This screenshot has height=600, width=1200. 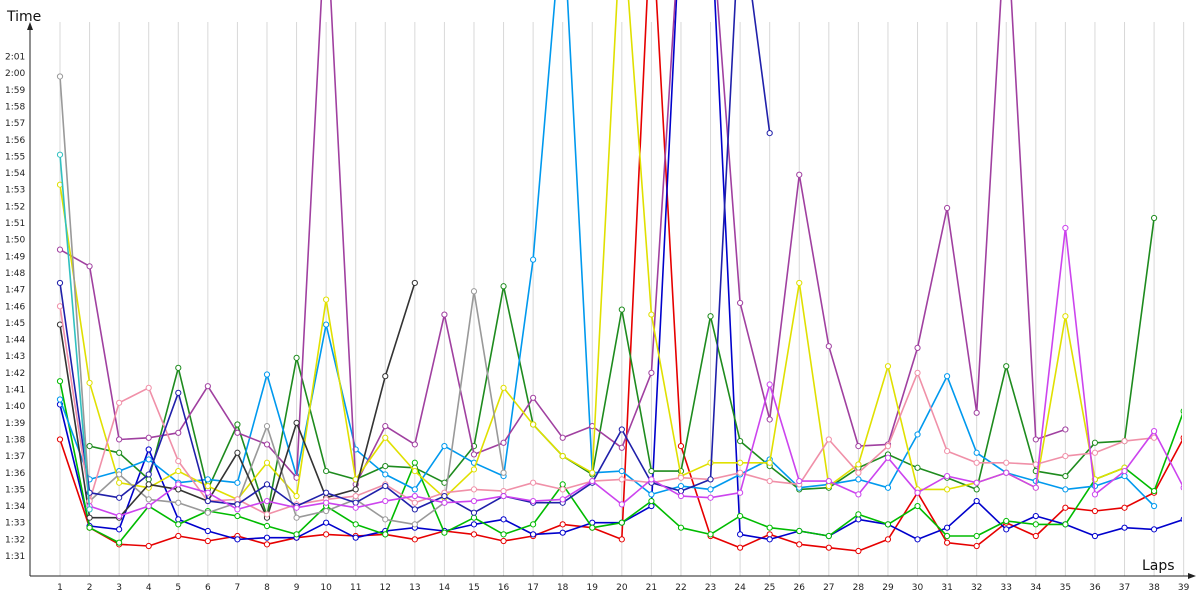 I want to click on y-tick-label: 1:40, so click(x=15, y=407).